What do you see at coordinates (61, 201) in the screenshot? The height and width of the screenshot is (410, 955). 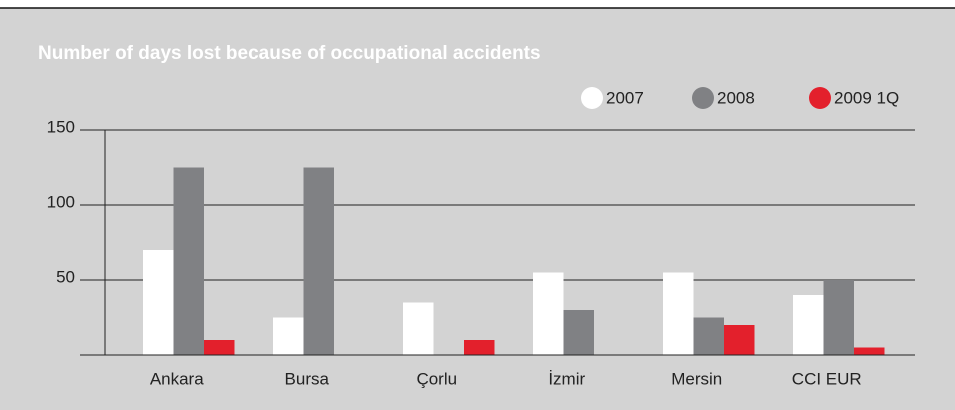 I see `y-tick-label: 100` at bounding box center [61, 201].